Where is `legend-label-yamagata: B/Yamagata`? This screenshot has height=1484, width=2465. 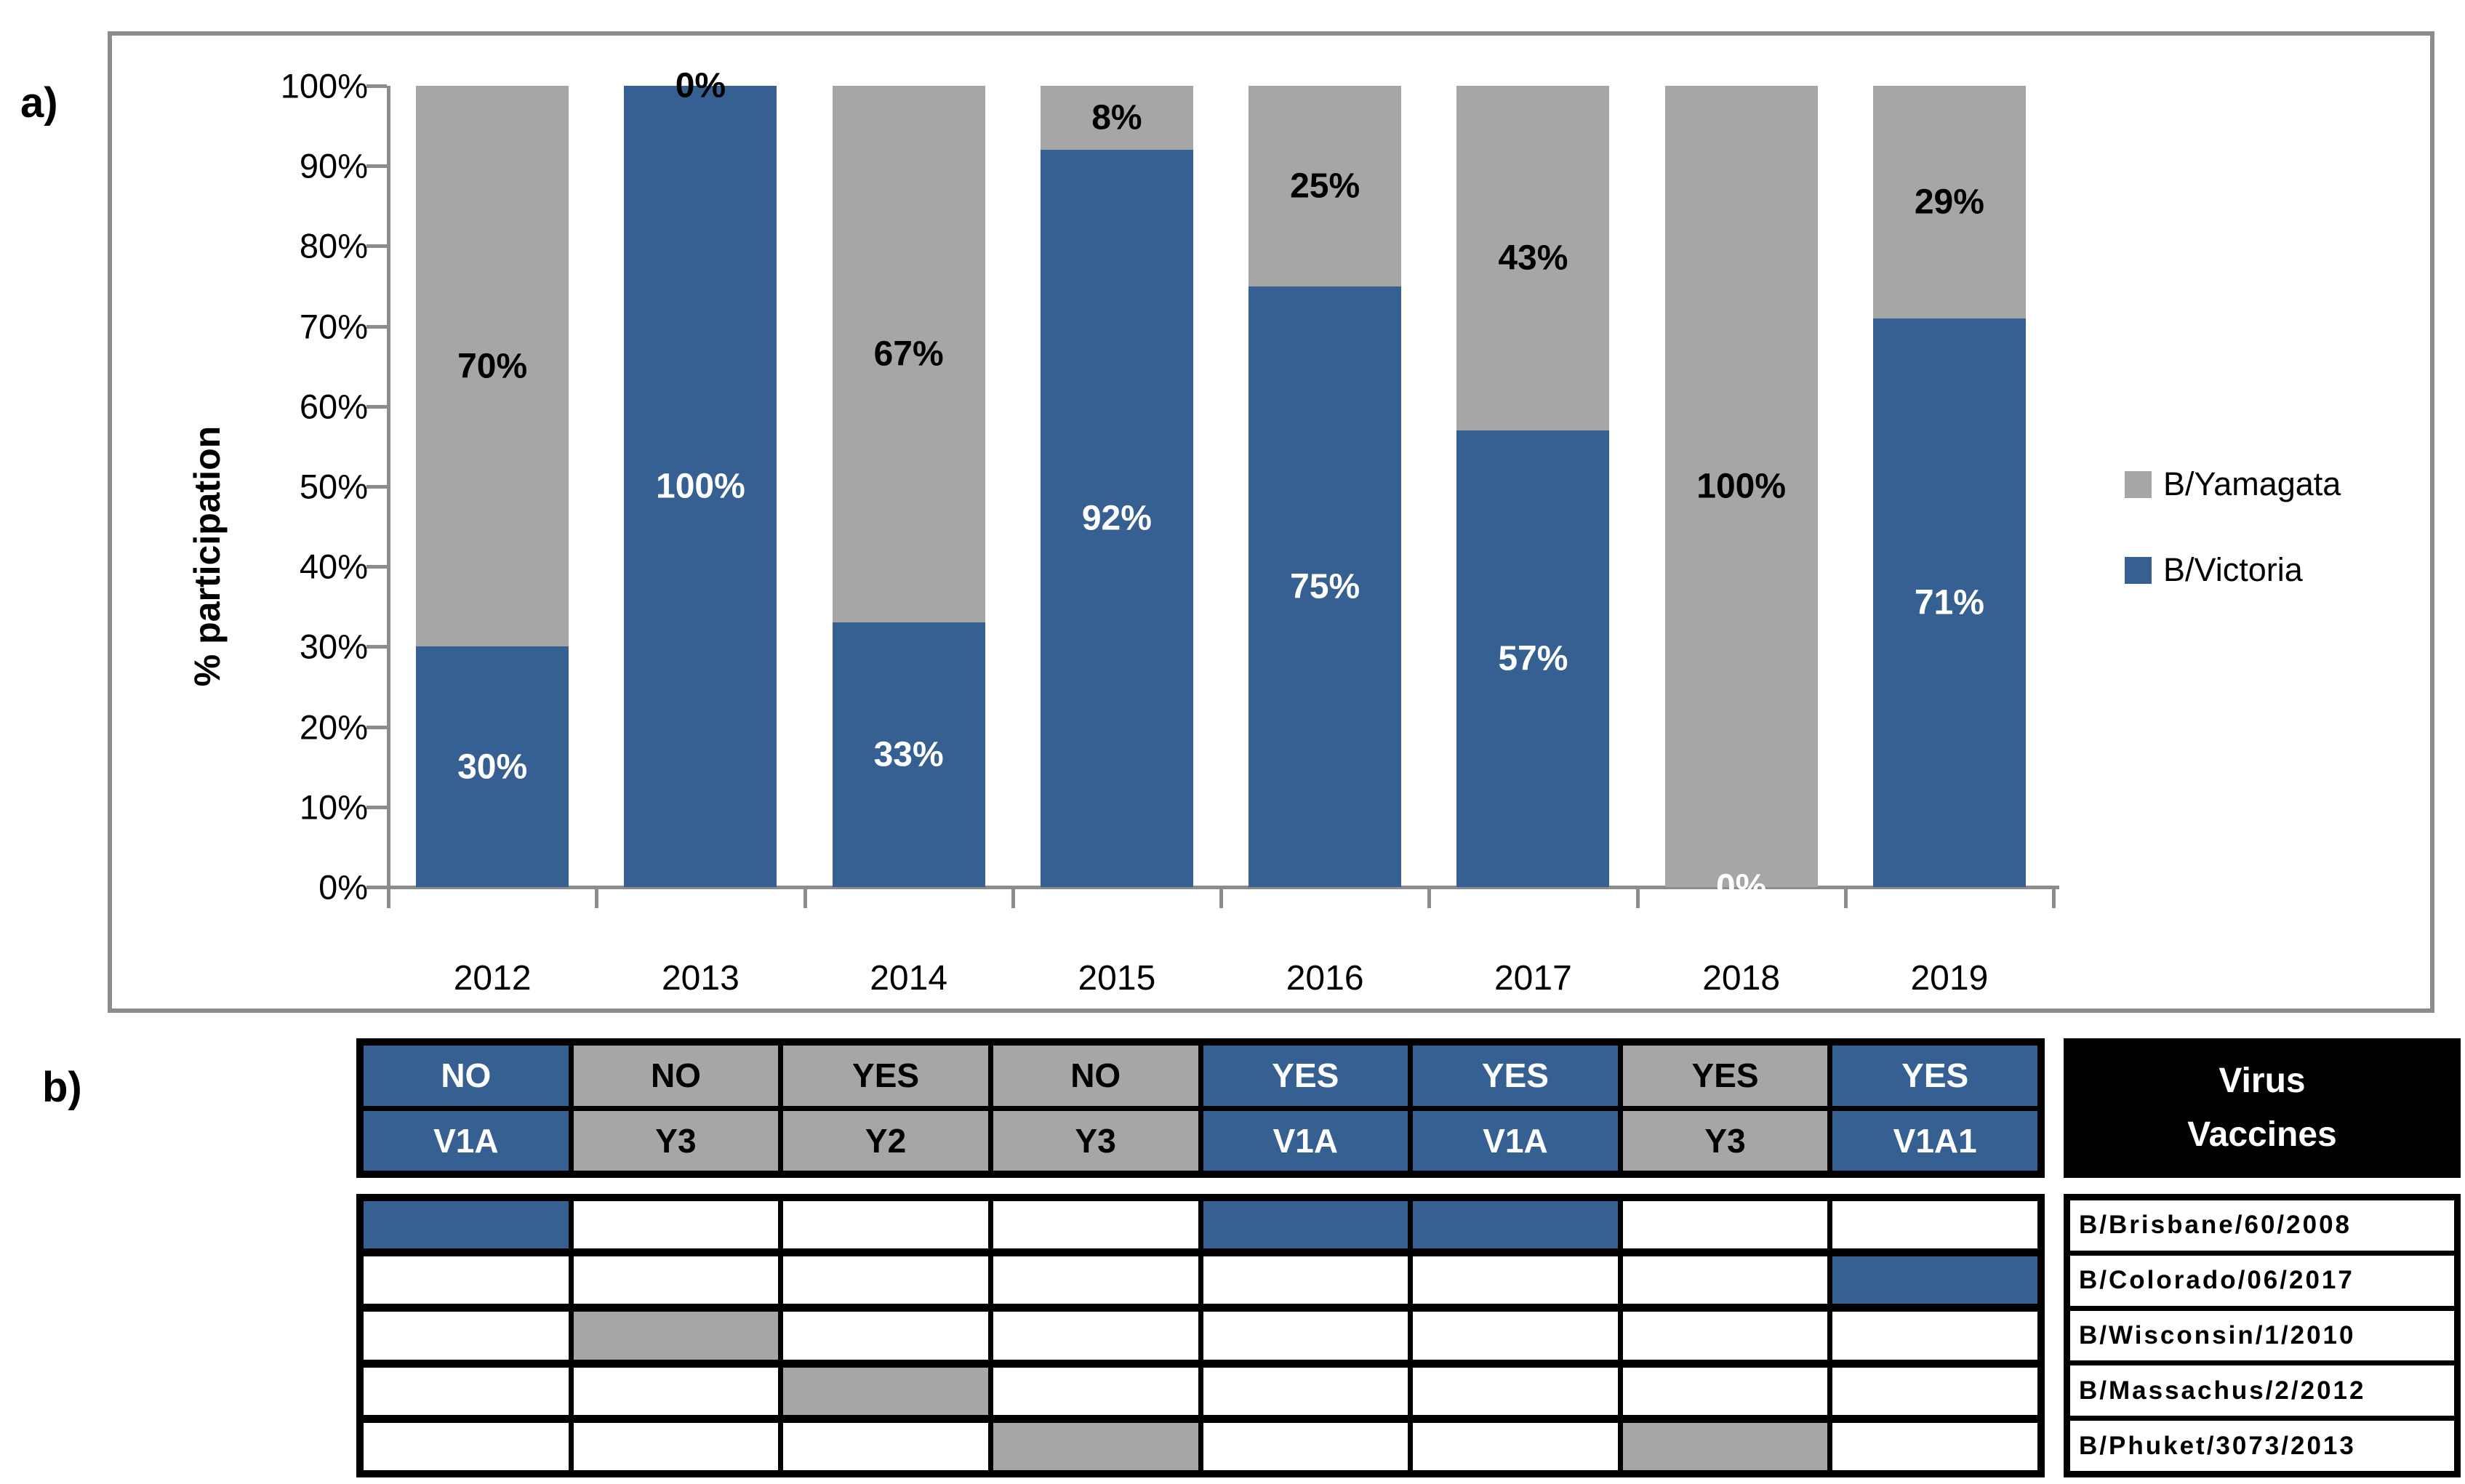 legend-label-yamagata: B/Yamagata is located at coordinates (2252, 483).